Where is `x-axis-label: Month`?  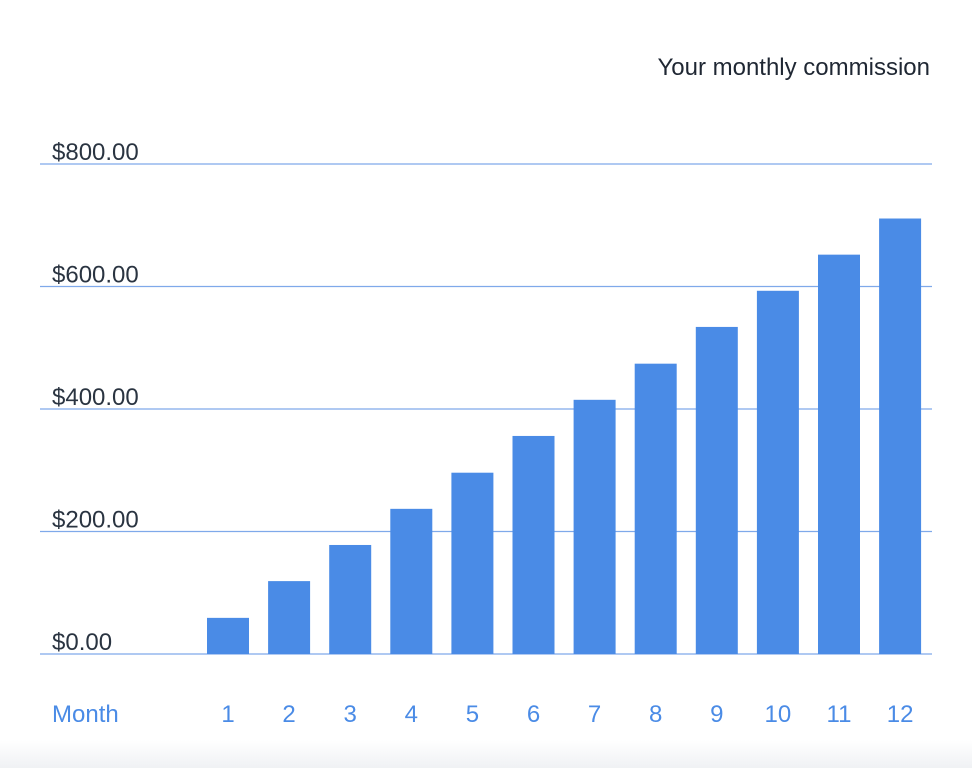 x-axis-label: Month is located at coordinates (85, 714).